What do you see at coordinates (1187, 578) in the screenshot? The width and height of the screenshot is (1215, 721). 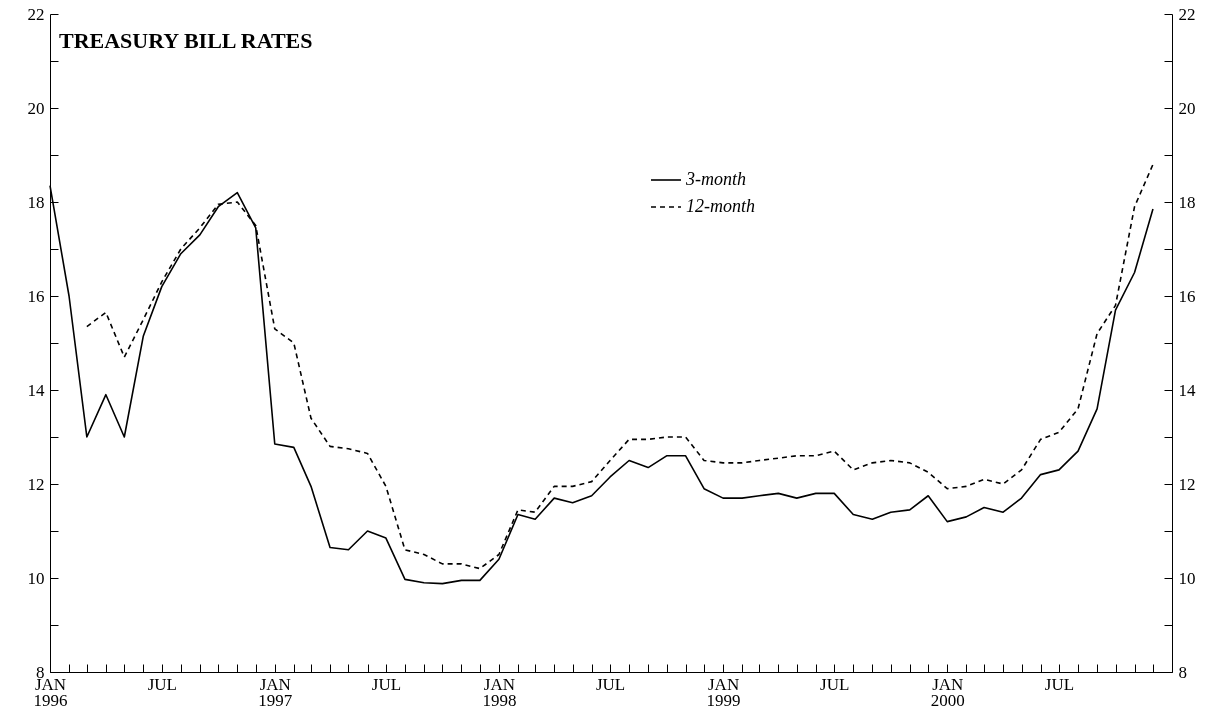 I see `y2-tick-label: 10` at bounding box center [1187, 578].